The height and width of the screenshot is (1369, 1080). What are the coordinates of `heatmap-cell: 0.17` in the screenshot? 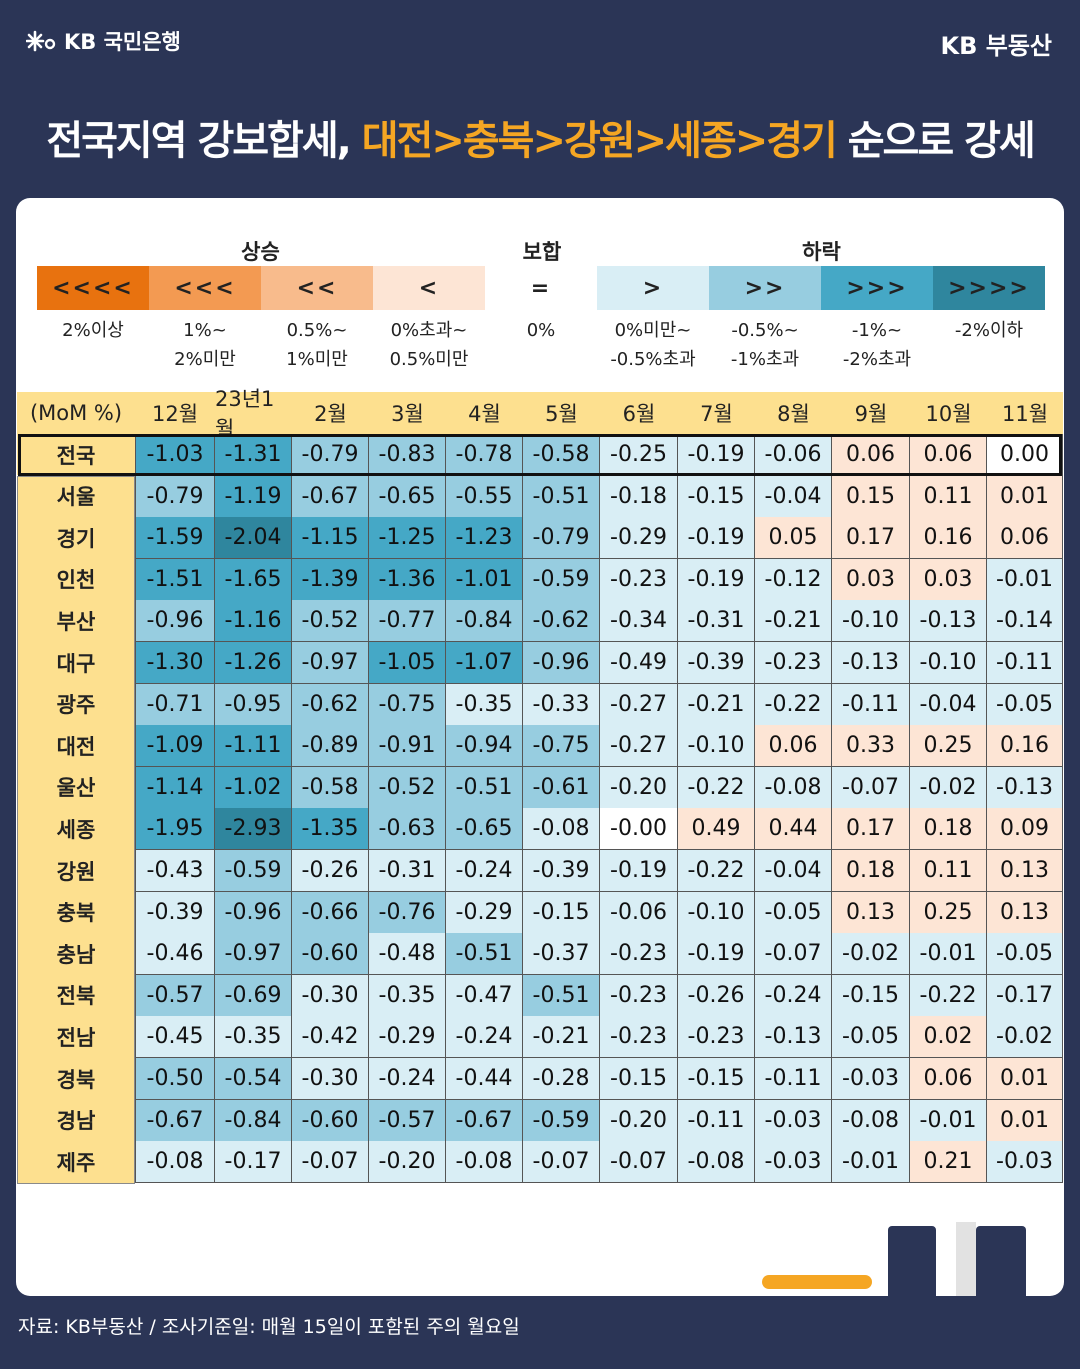 It's located at (871, 538).